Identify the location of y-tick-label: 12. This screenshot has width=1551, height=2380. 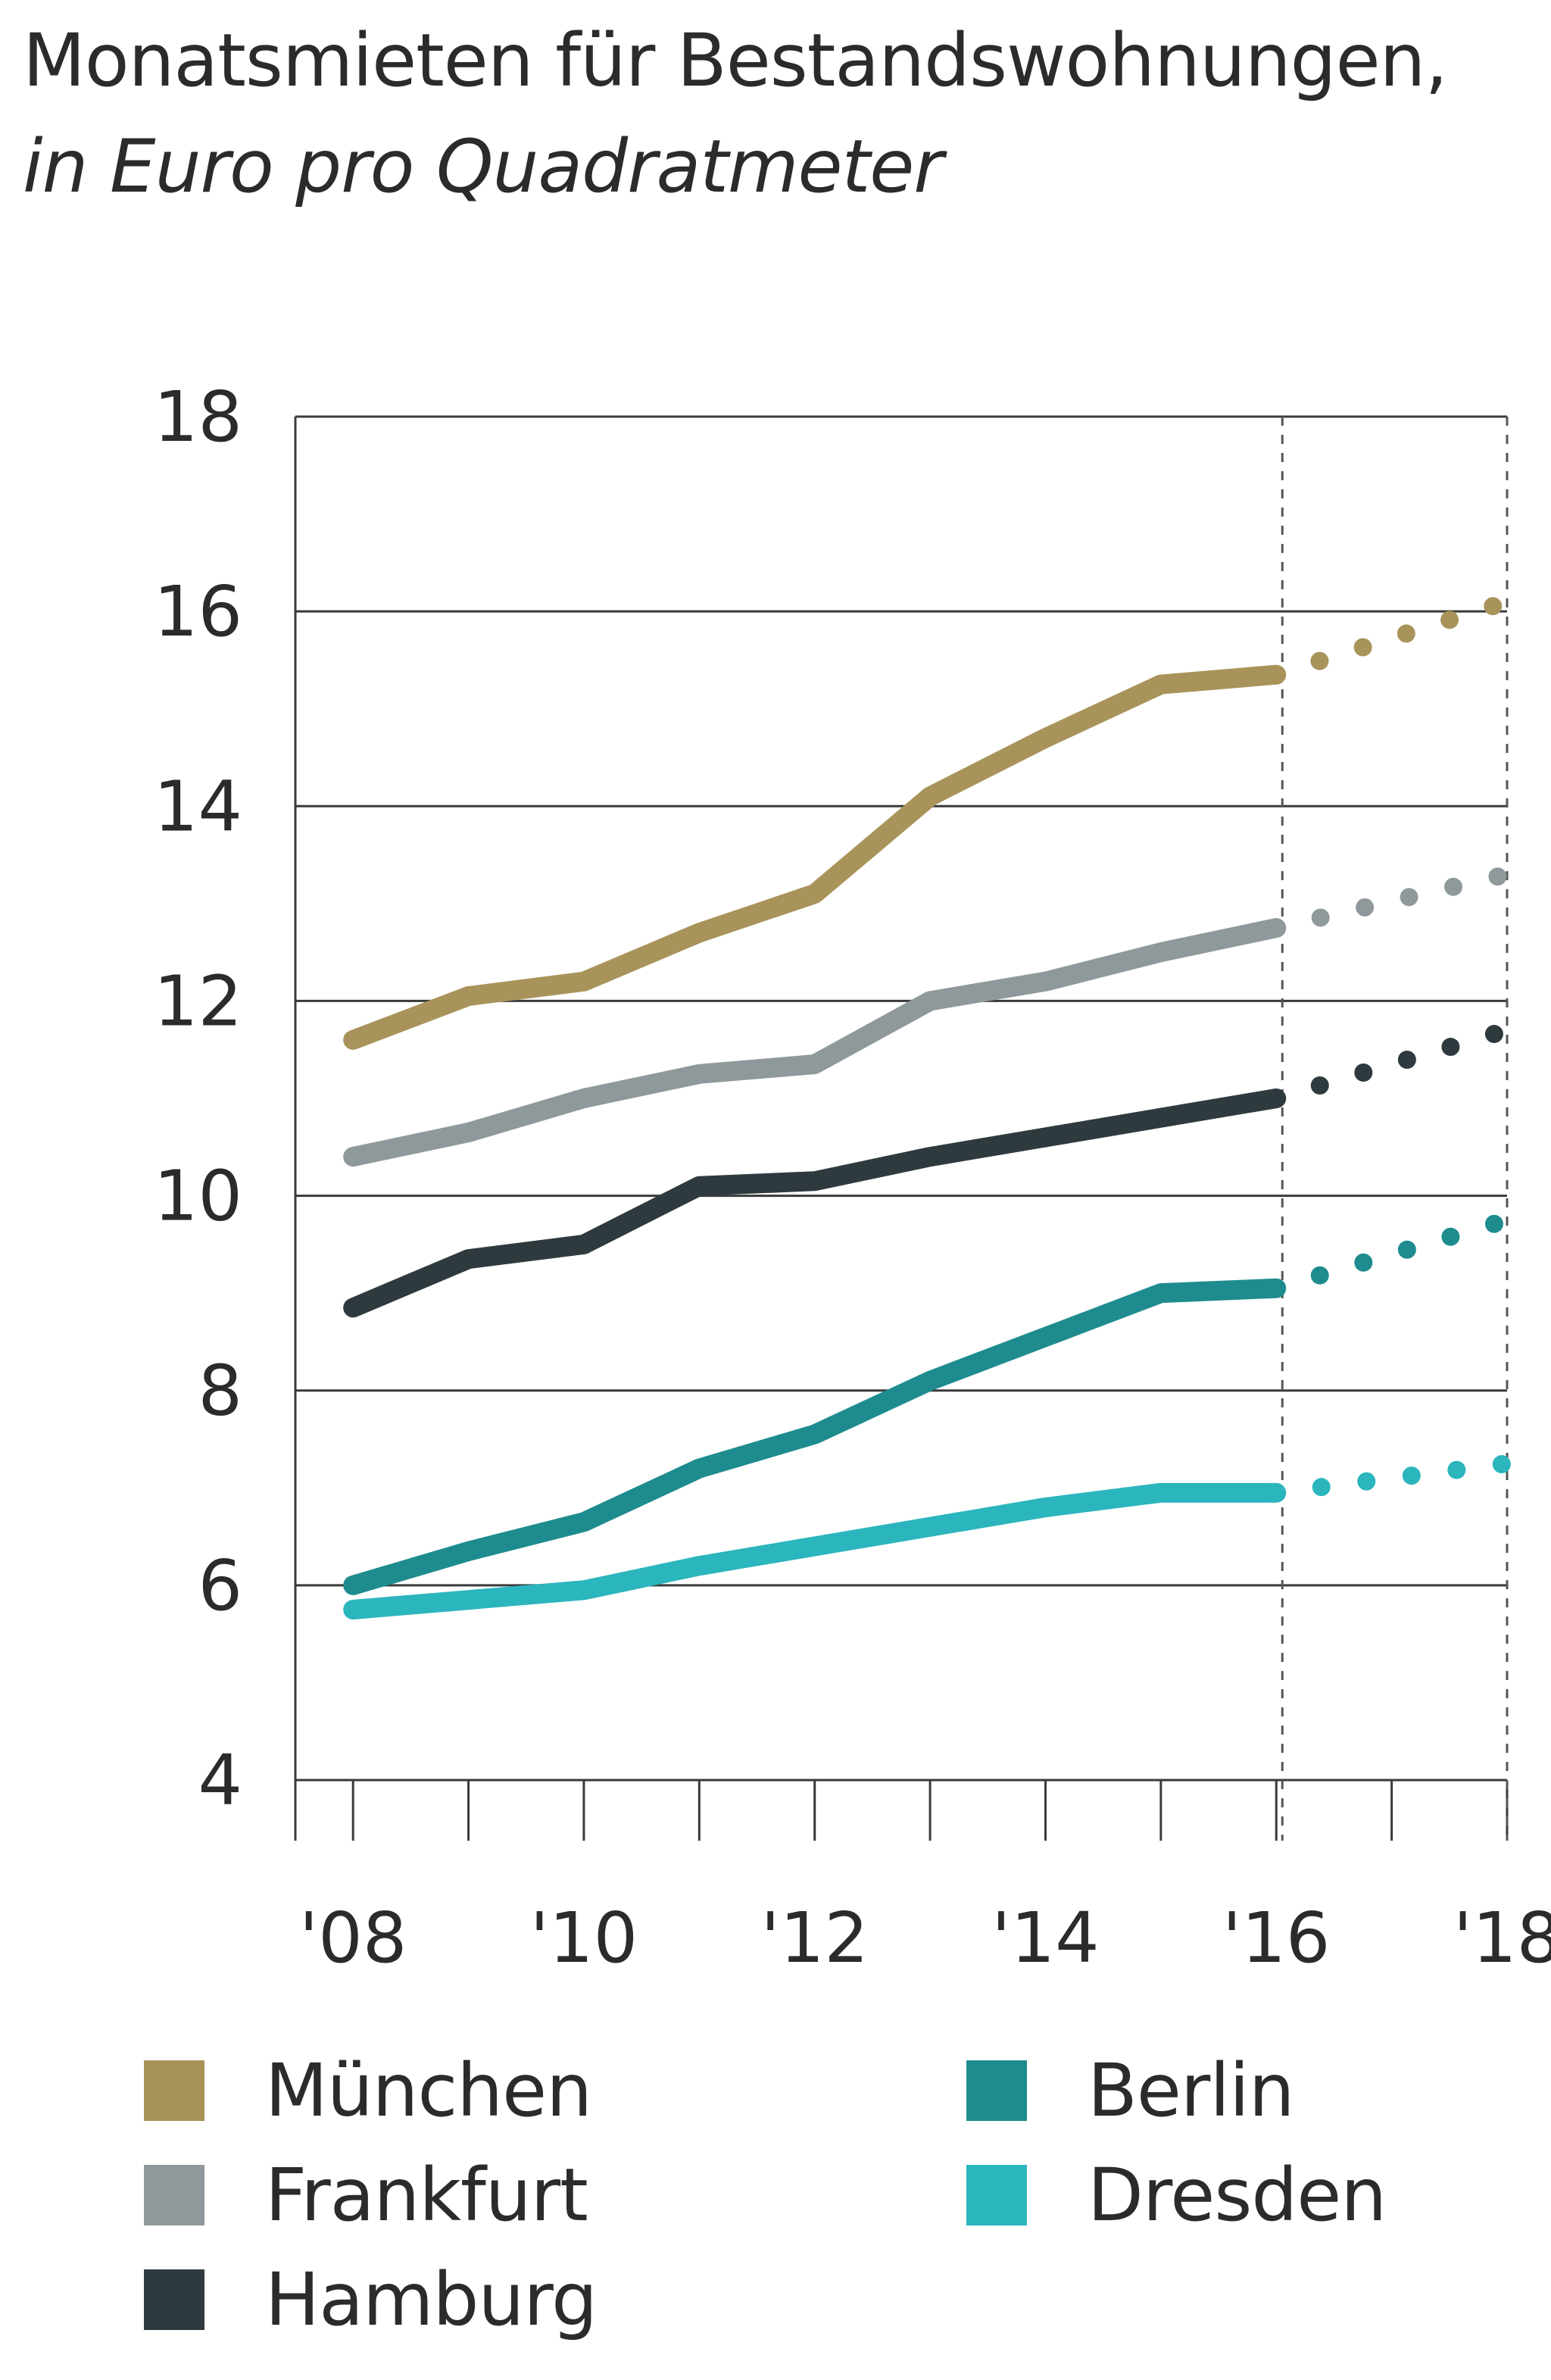
(198, 1001).